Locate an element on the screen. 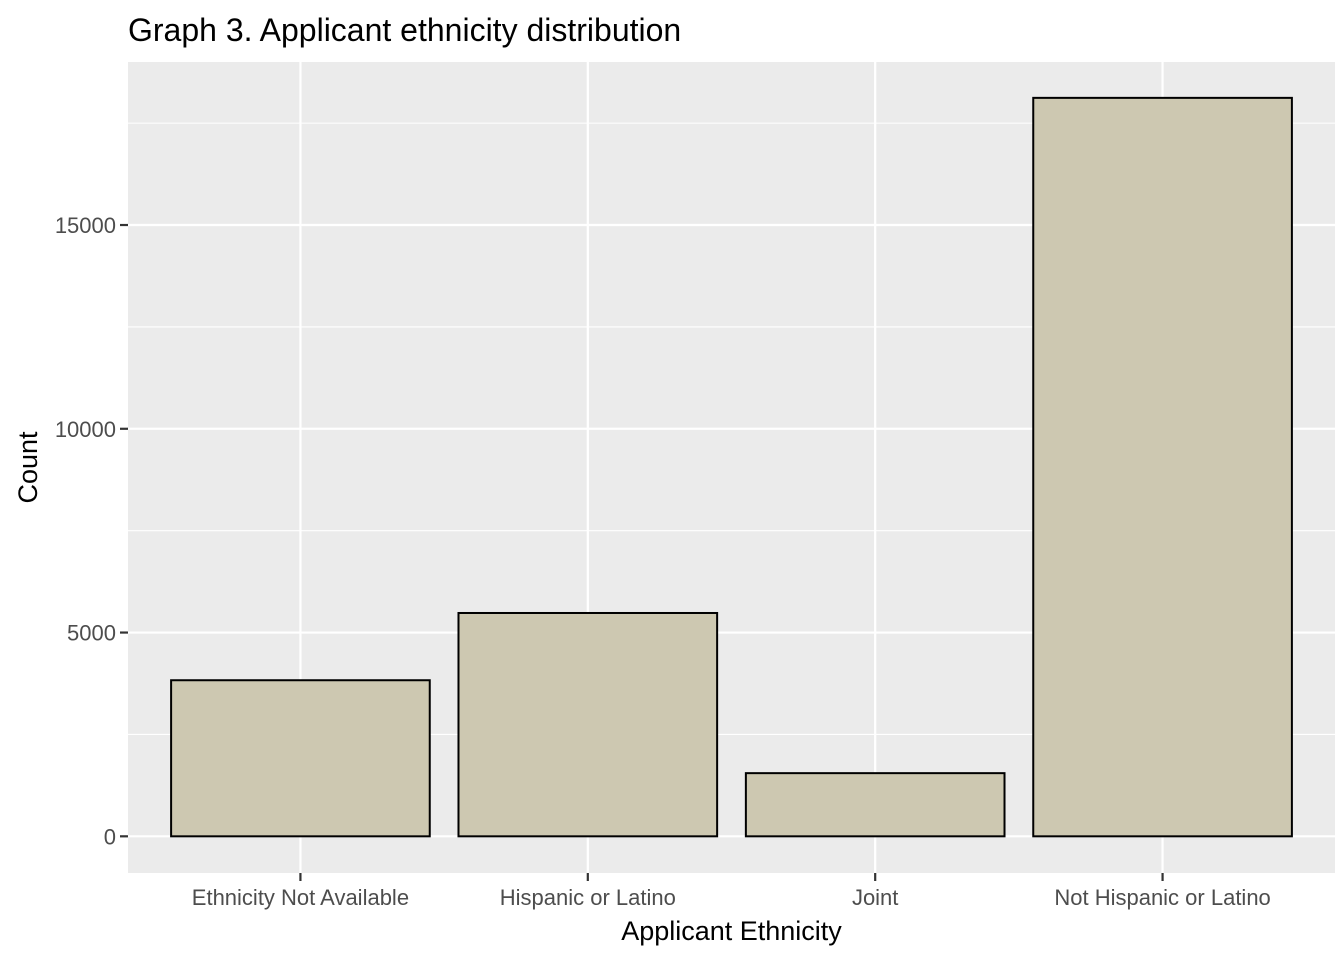  y-tick-label: 10000 is located at coordinates (85, 429).